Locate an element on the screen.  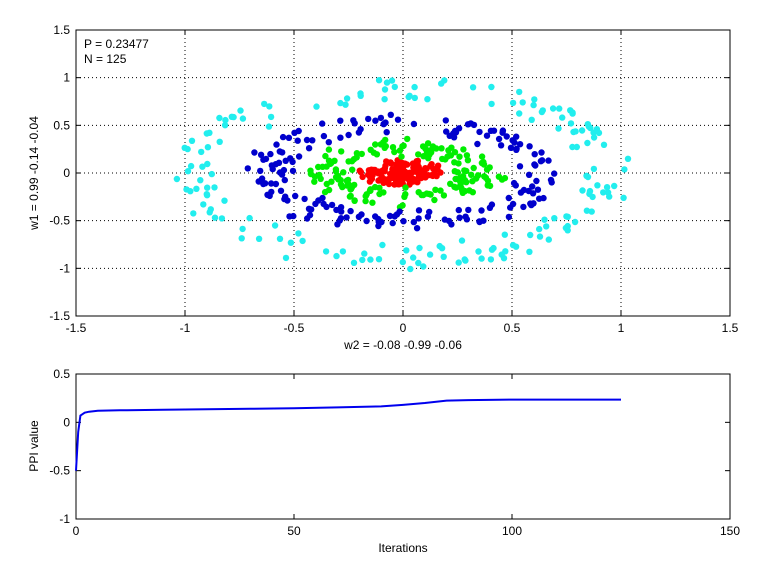
scatter-xtick-label: 0.5 is located at coordinates (512, 328).